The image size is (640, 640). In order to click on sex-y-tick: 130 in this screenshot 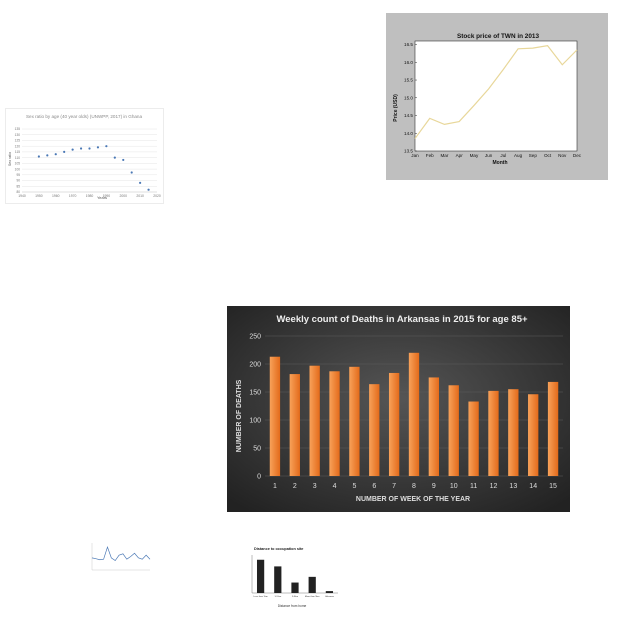, I will do `click(18, 135)`.